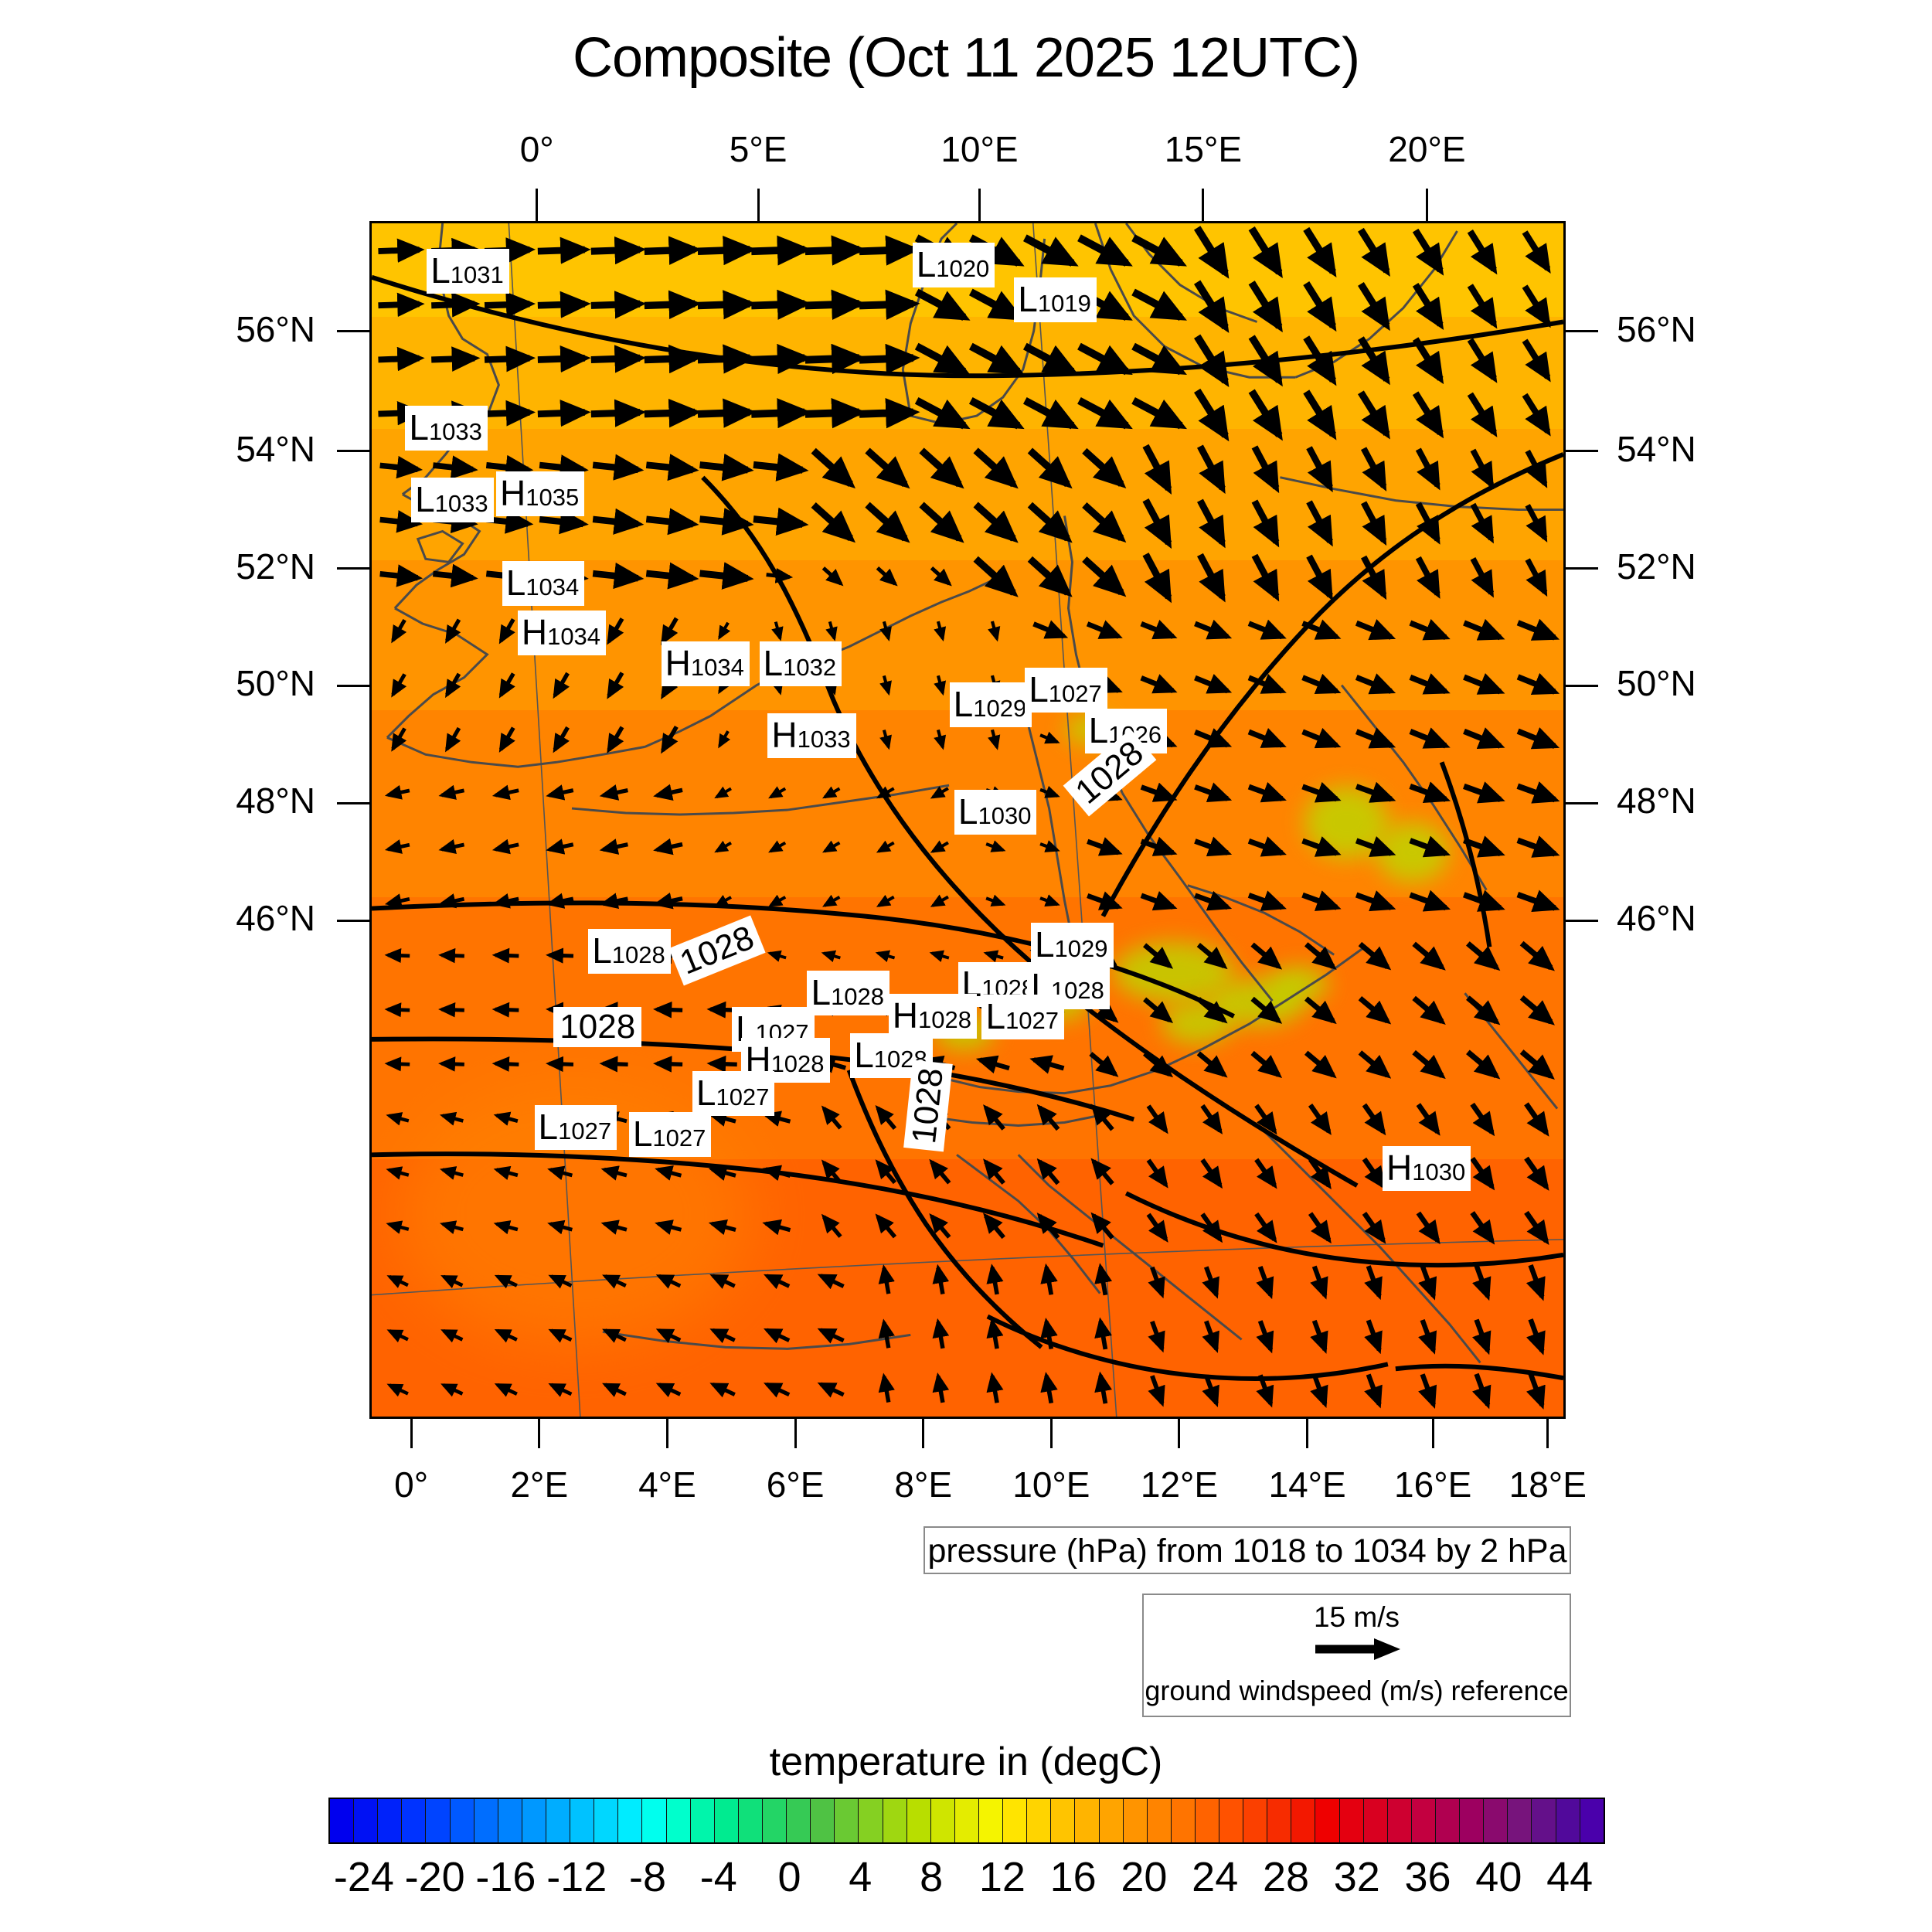 This screenshot has width=1932, height=1932. What do you see at coordinates (967, 1821) in the screenshot?
I see `colorbar` at bounding box center [967, 1821].